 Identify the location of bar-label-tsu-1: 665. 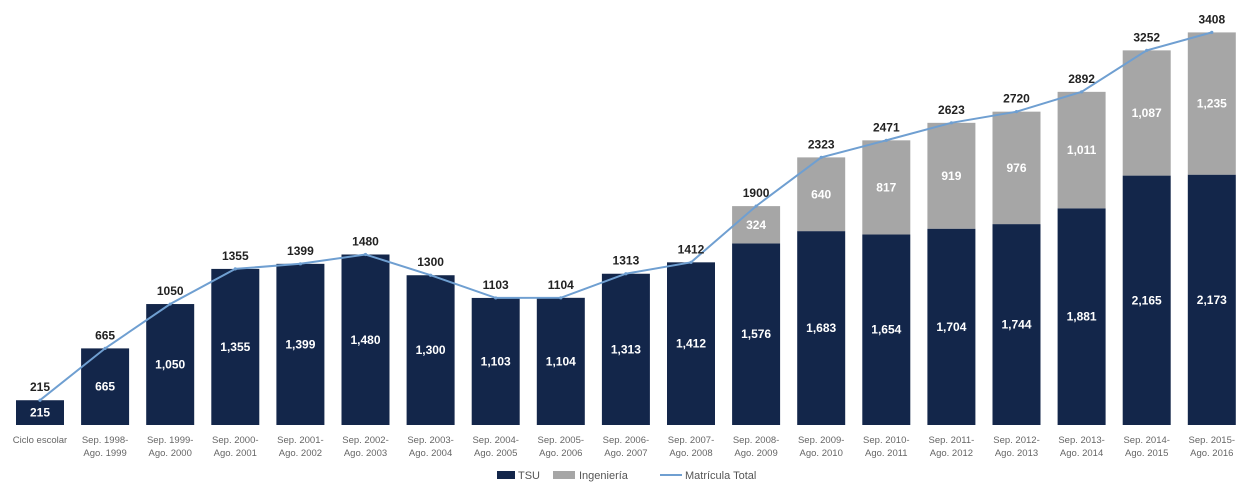
(105, 387).